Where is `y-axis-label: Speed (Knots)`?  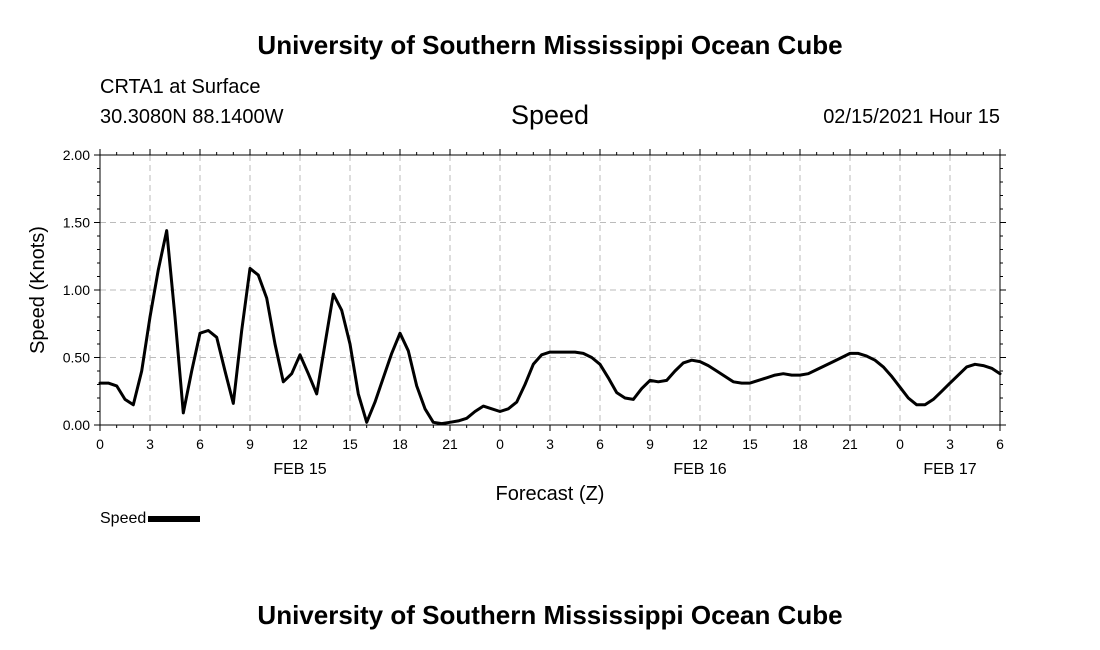
y-axis-label: Speed (Knots) is located at coordinates (38, 290).